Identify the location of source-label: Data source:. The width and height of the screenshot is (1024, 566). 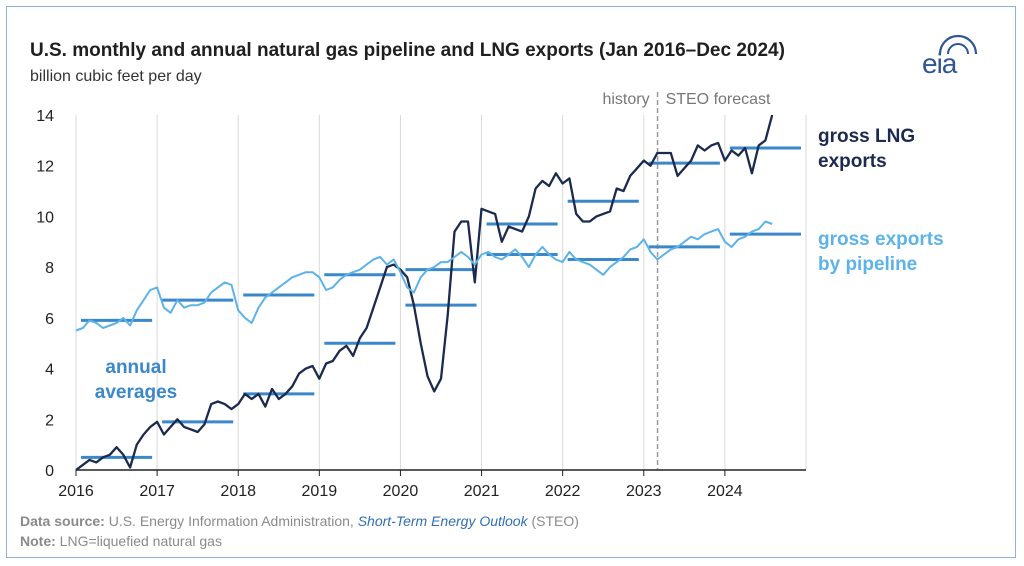
(62, 521).